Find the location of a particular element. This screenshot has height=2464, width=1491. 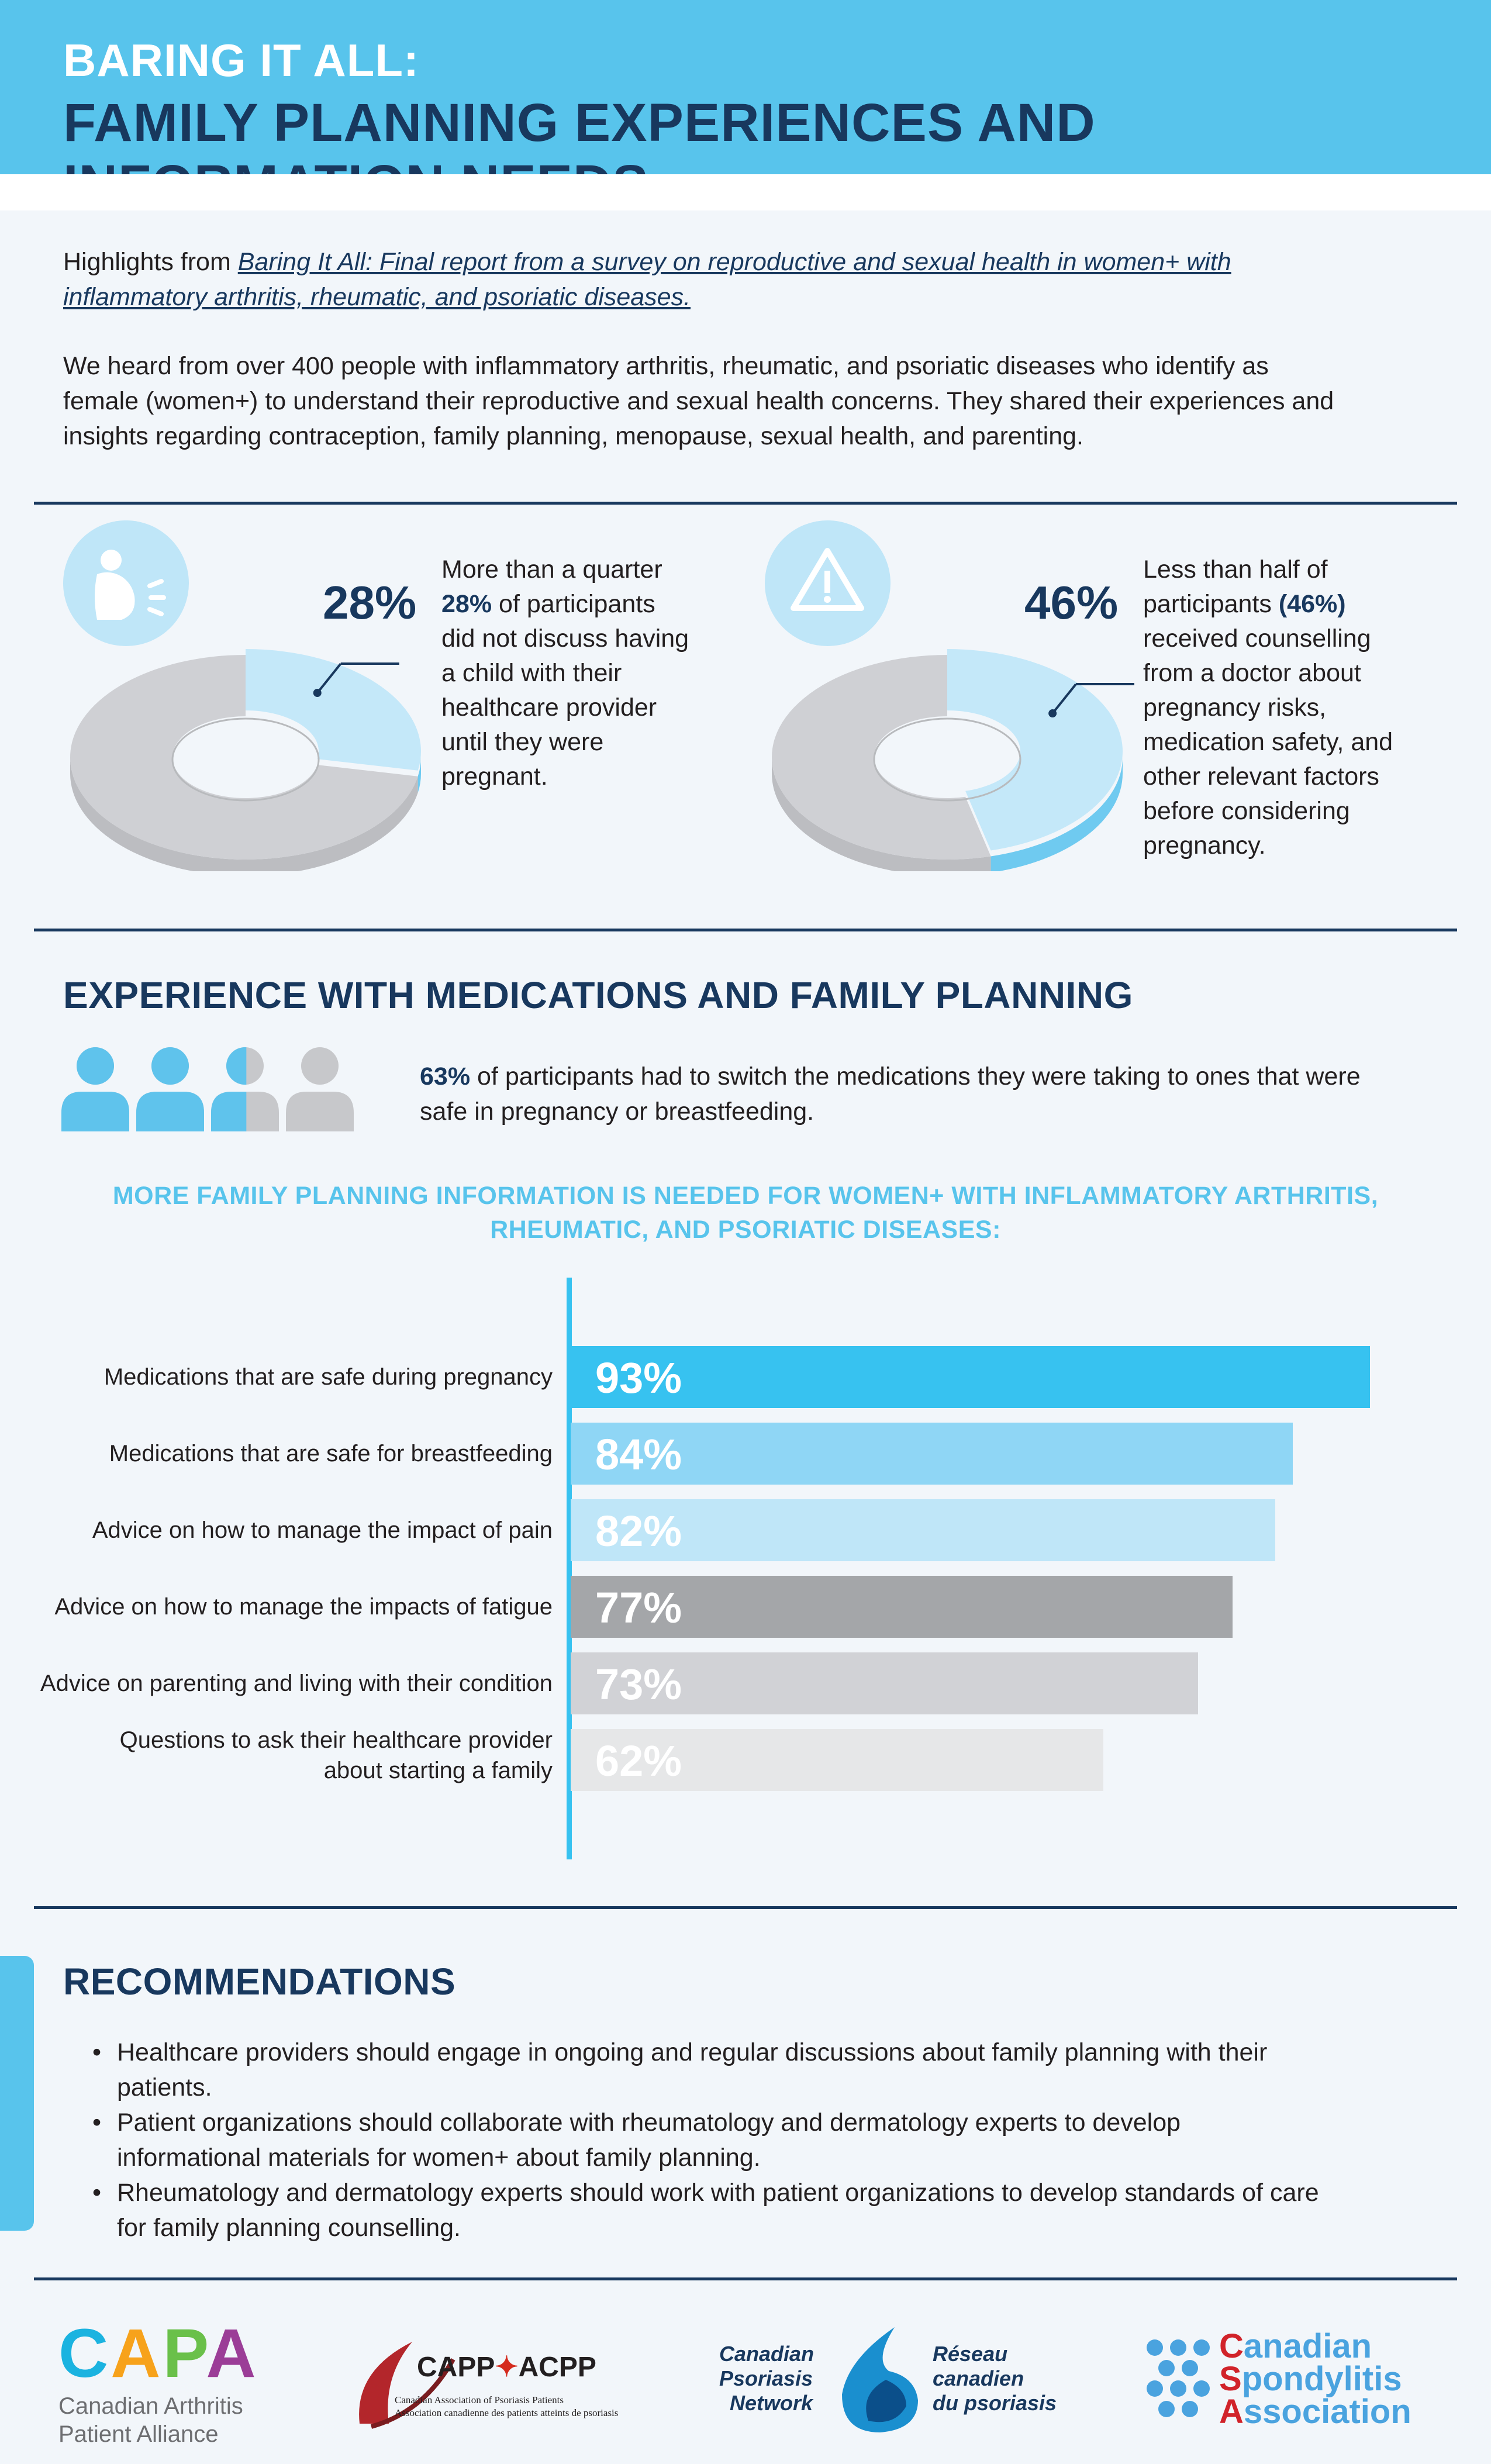

cpn-en: Canadian Psoriasis Network is located at coordinates (767, 2378).